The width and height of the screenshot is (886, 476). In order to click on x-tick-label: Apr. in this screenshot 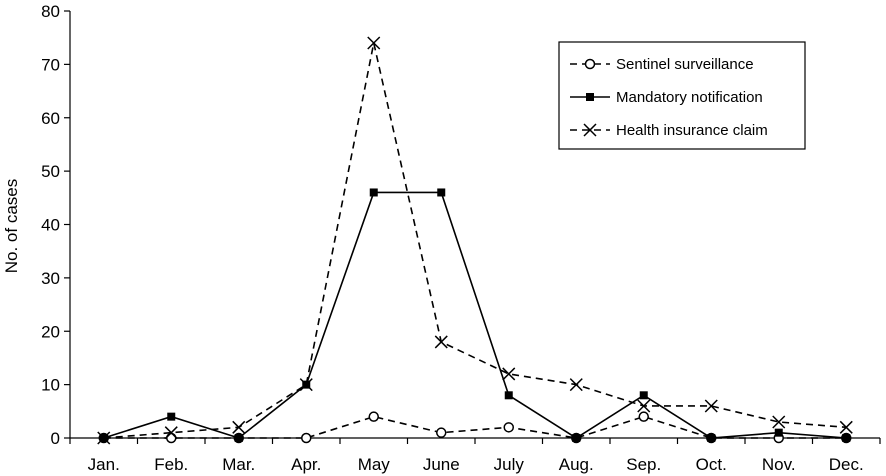, I will do `click(306, 464)`.